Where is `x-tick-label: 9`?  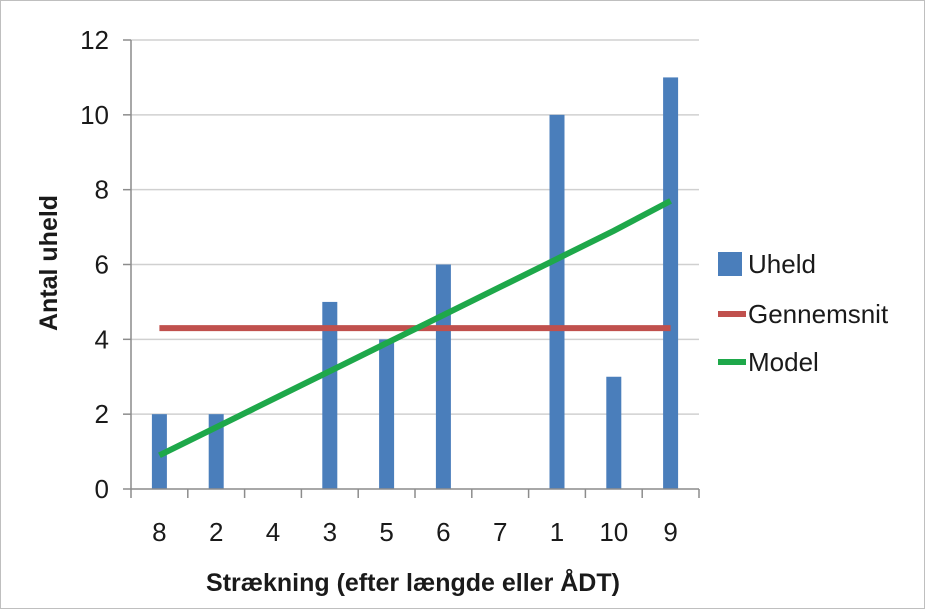
x-tick-label: 9 is located at coordinates (670, 532).